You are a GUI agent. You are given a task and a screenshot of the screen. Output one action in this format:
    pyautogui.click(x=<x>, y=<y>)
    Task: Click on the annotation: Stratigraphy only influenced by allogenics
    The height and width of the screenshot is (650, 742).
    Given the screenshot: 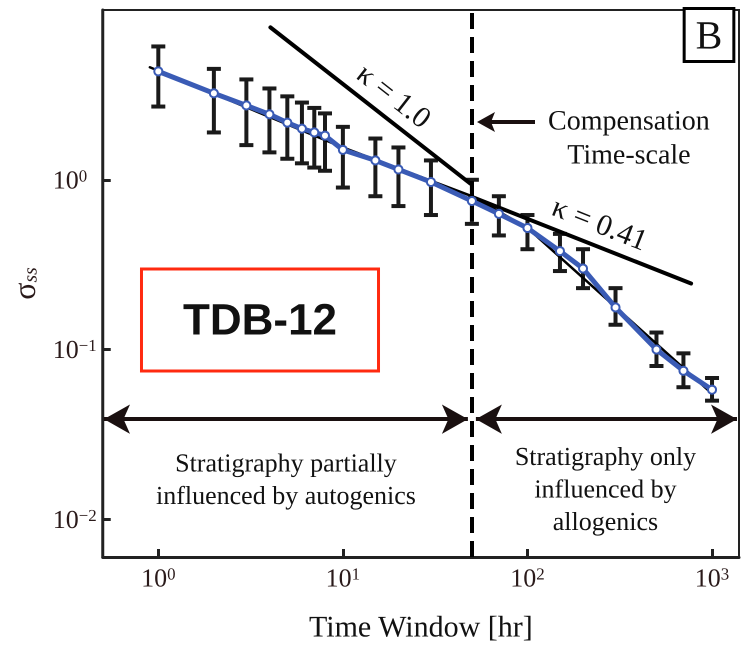 What is the action you would take?
    pyautogui.click(x=605, y=489)
    